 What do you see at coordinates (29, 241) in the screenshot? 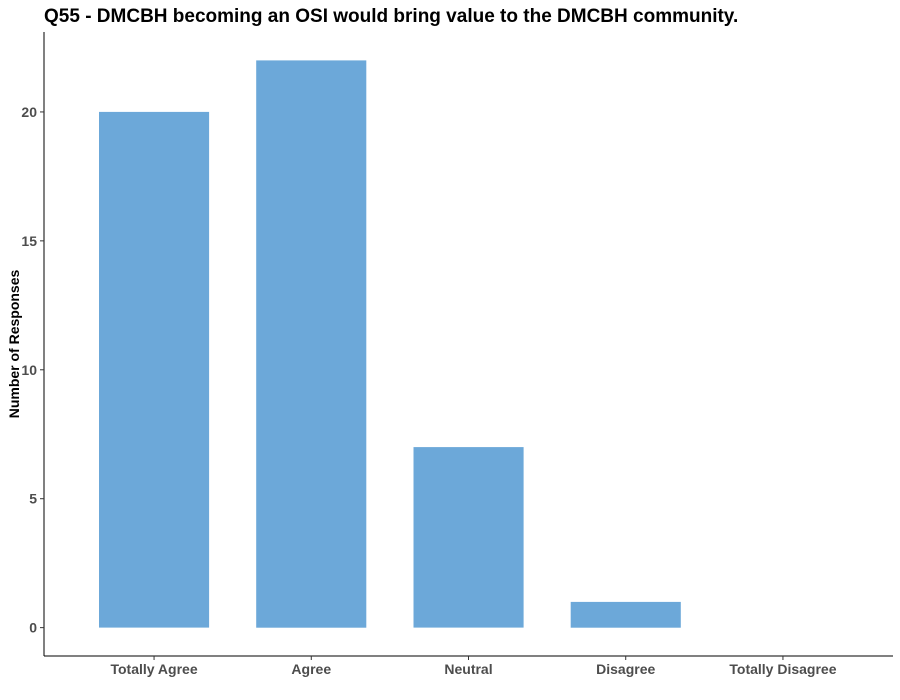
I see `y-tick-label: 15` at bounding box center [29, 241].